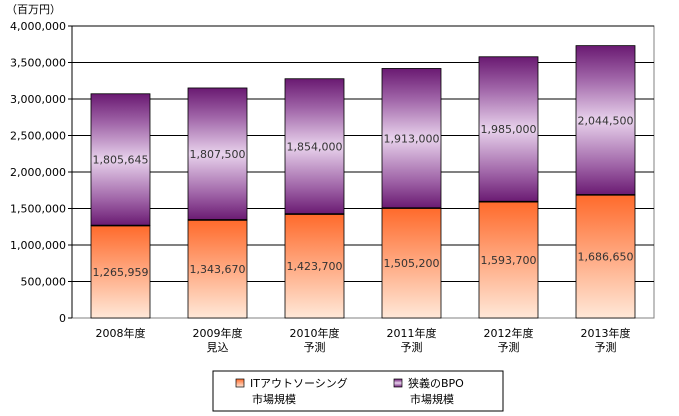 This screenshot has height=416, width=679. What do you see at coordinates (38, 172) in the screenshot?
I see `y-tick-label: 2,000,000` at bounding box center [38, 172].